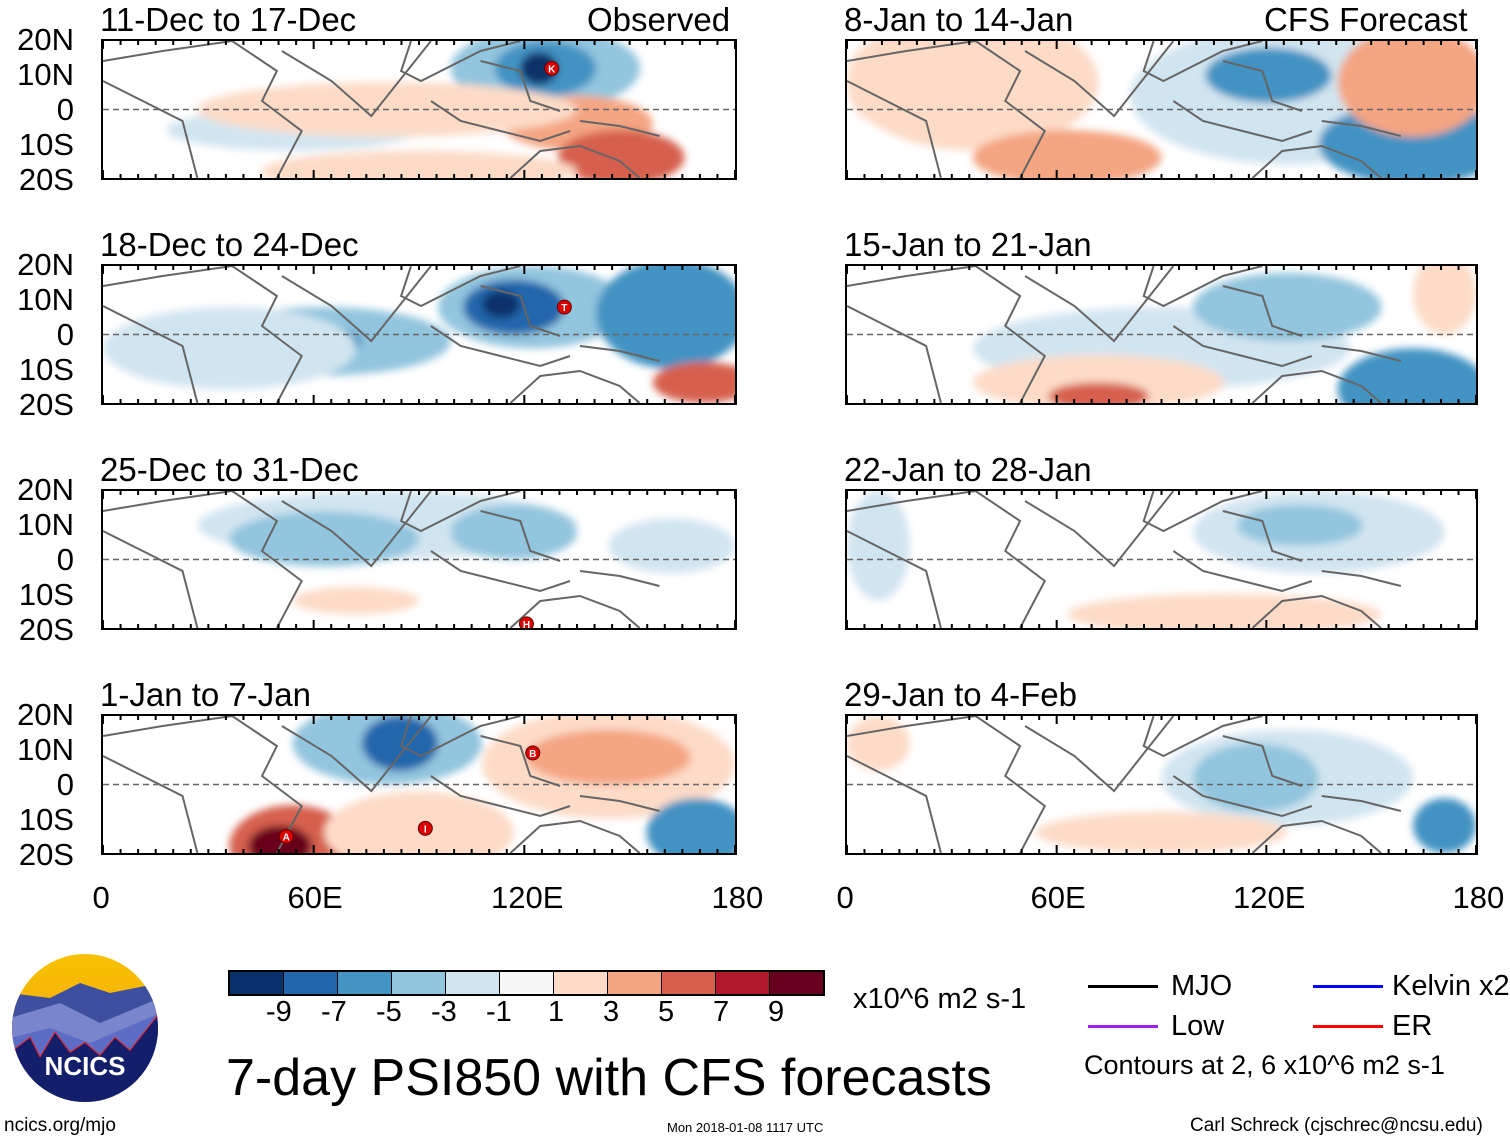  I want to click on map-panel: T, so click(419, 334).